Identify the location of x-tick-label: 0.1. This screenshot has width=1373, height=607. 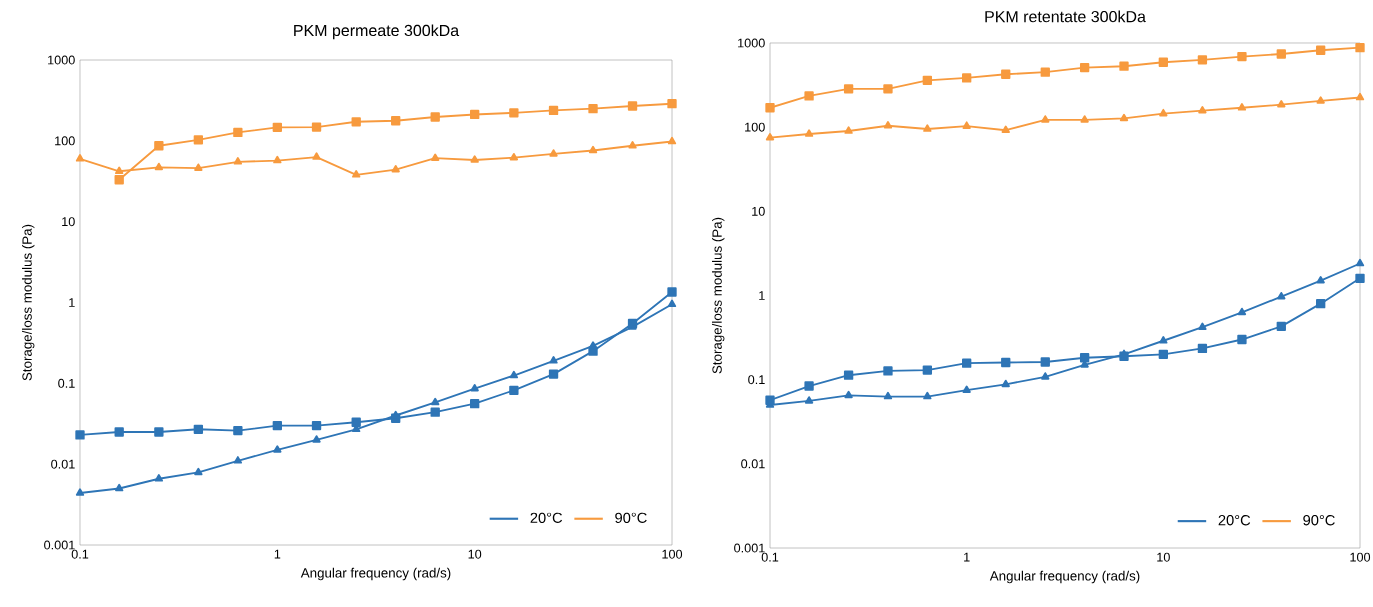
(80, 554).